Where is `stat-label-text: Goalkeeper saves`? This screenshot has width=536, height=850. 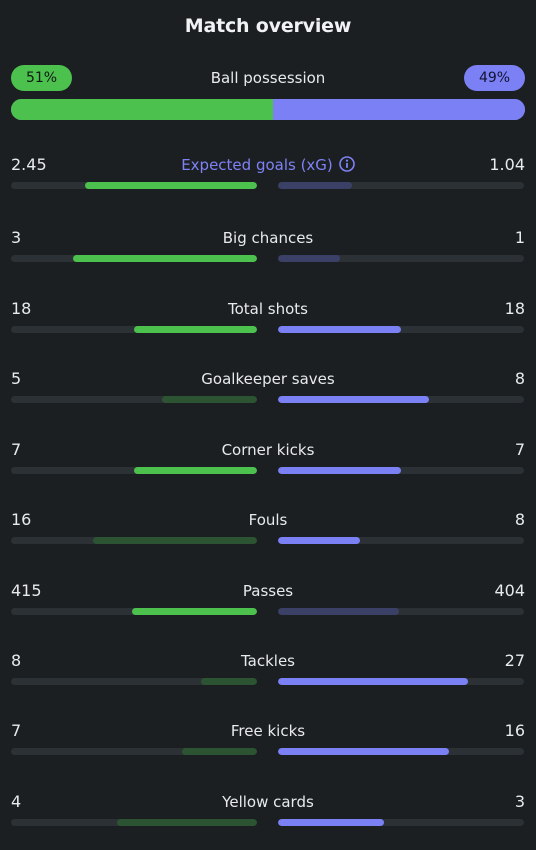
stat-label-text: Goalkeeper saves is located at coordinates (268, 379).